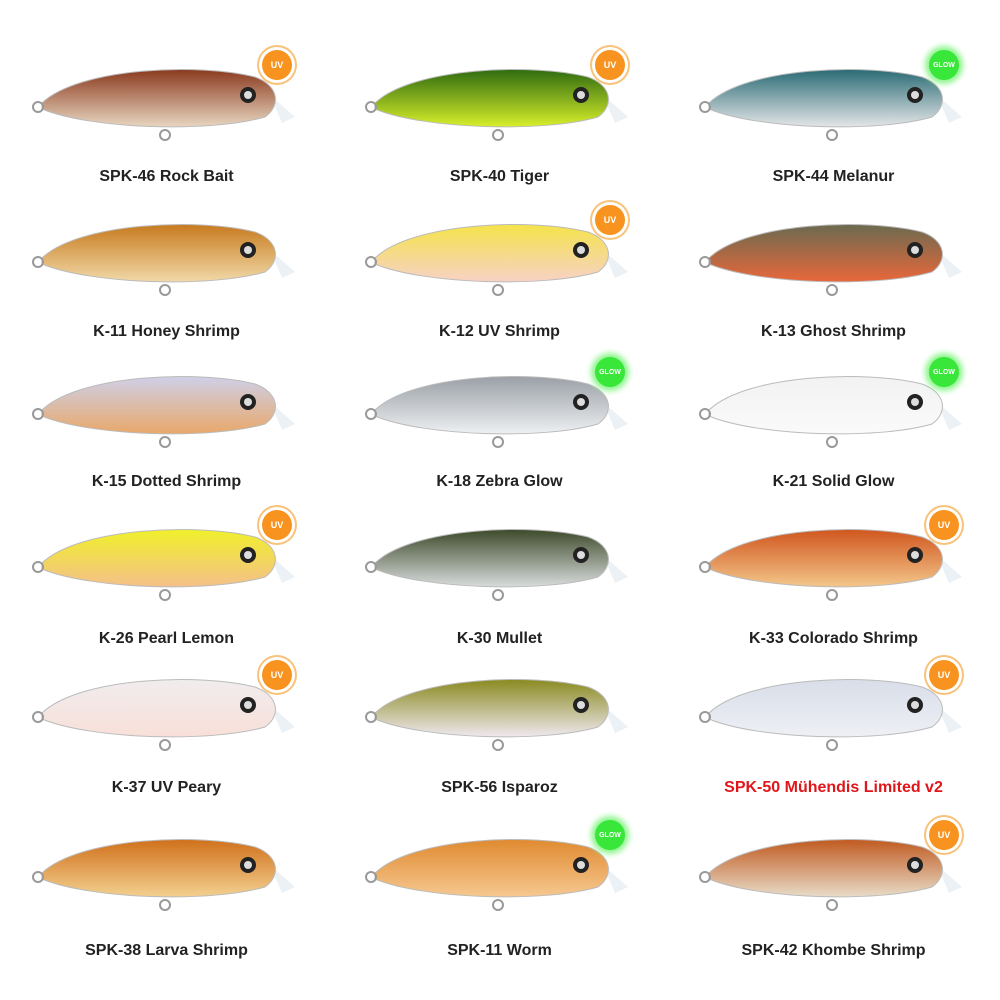 This screenshot has height=1000, width=1000. I want to click on lure-name: SPK-50 Mühendis Limited v2, so click(833, 787).